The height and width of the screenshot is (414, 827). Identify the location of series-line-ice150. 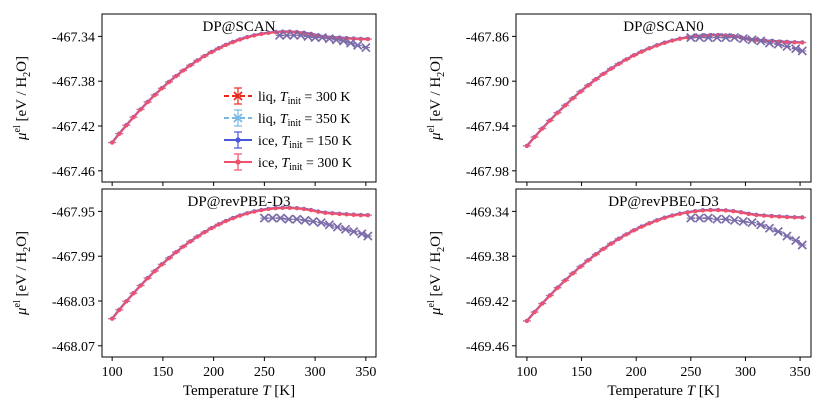
(664, 265).